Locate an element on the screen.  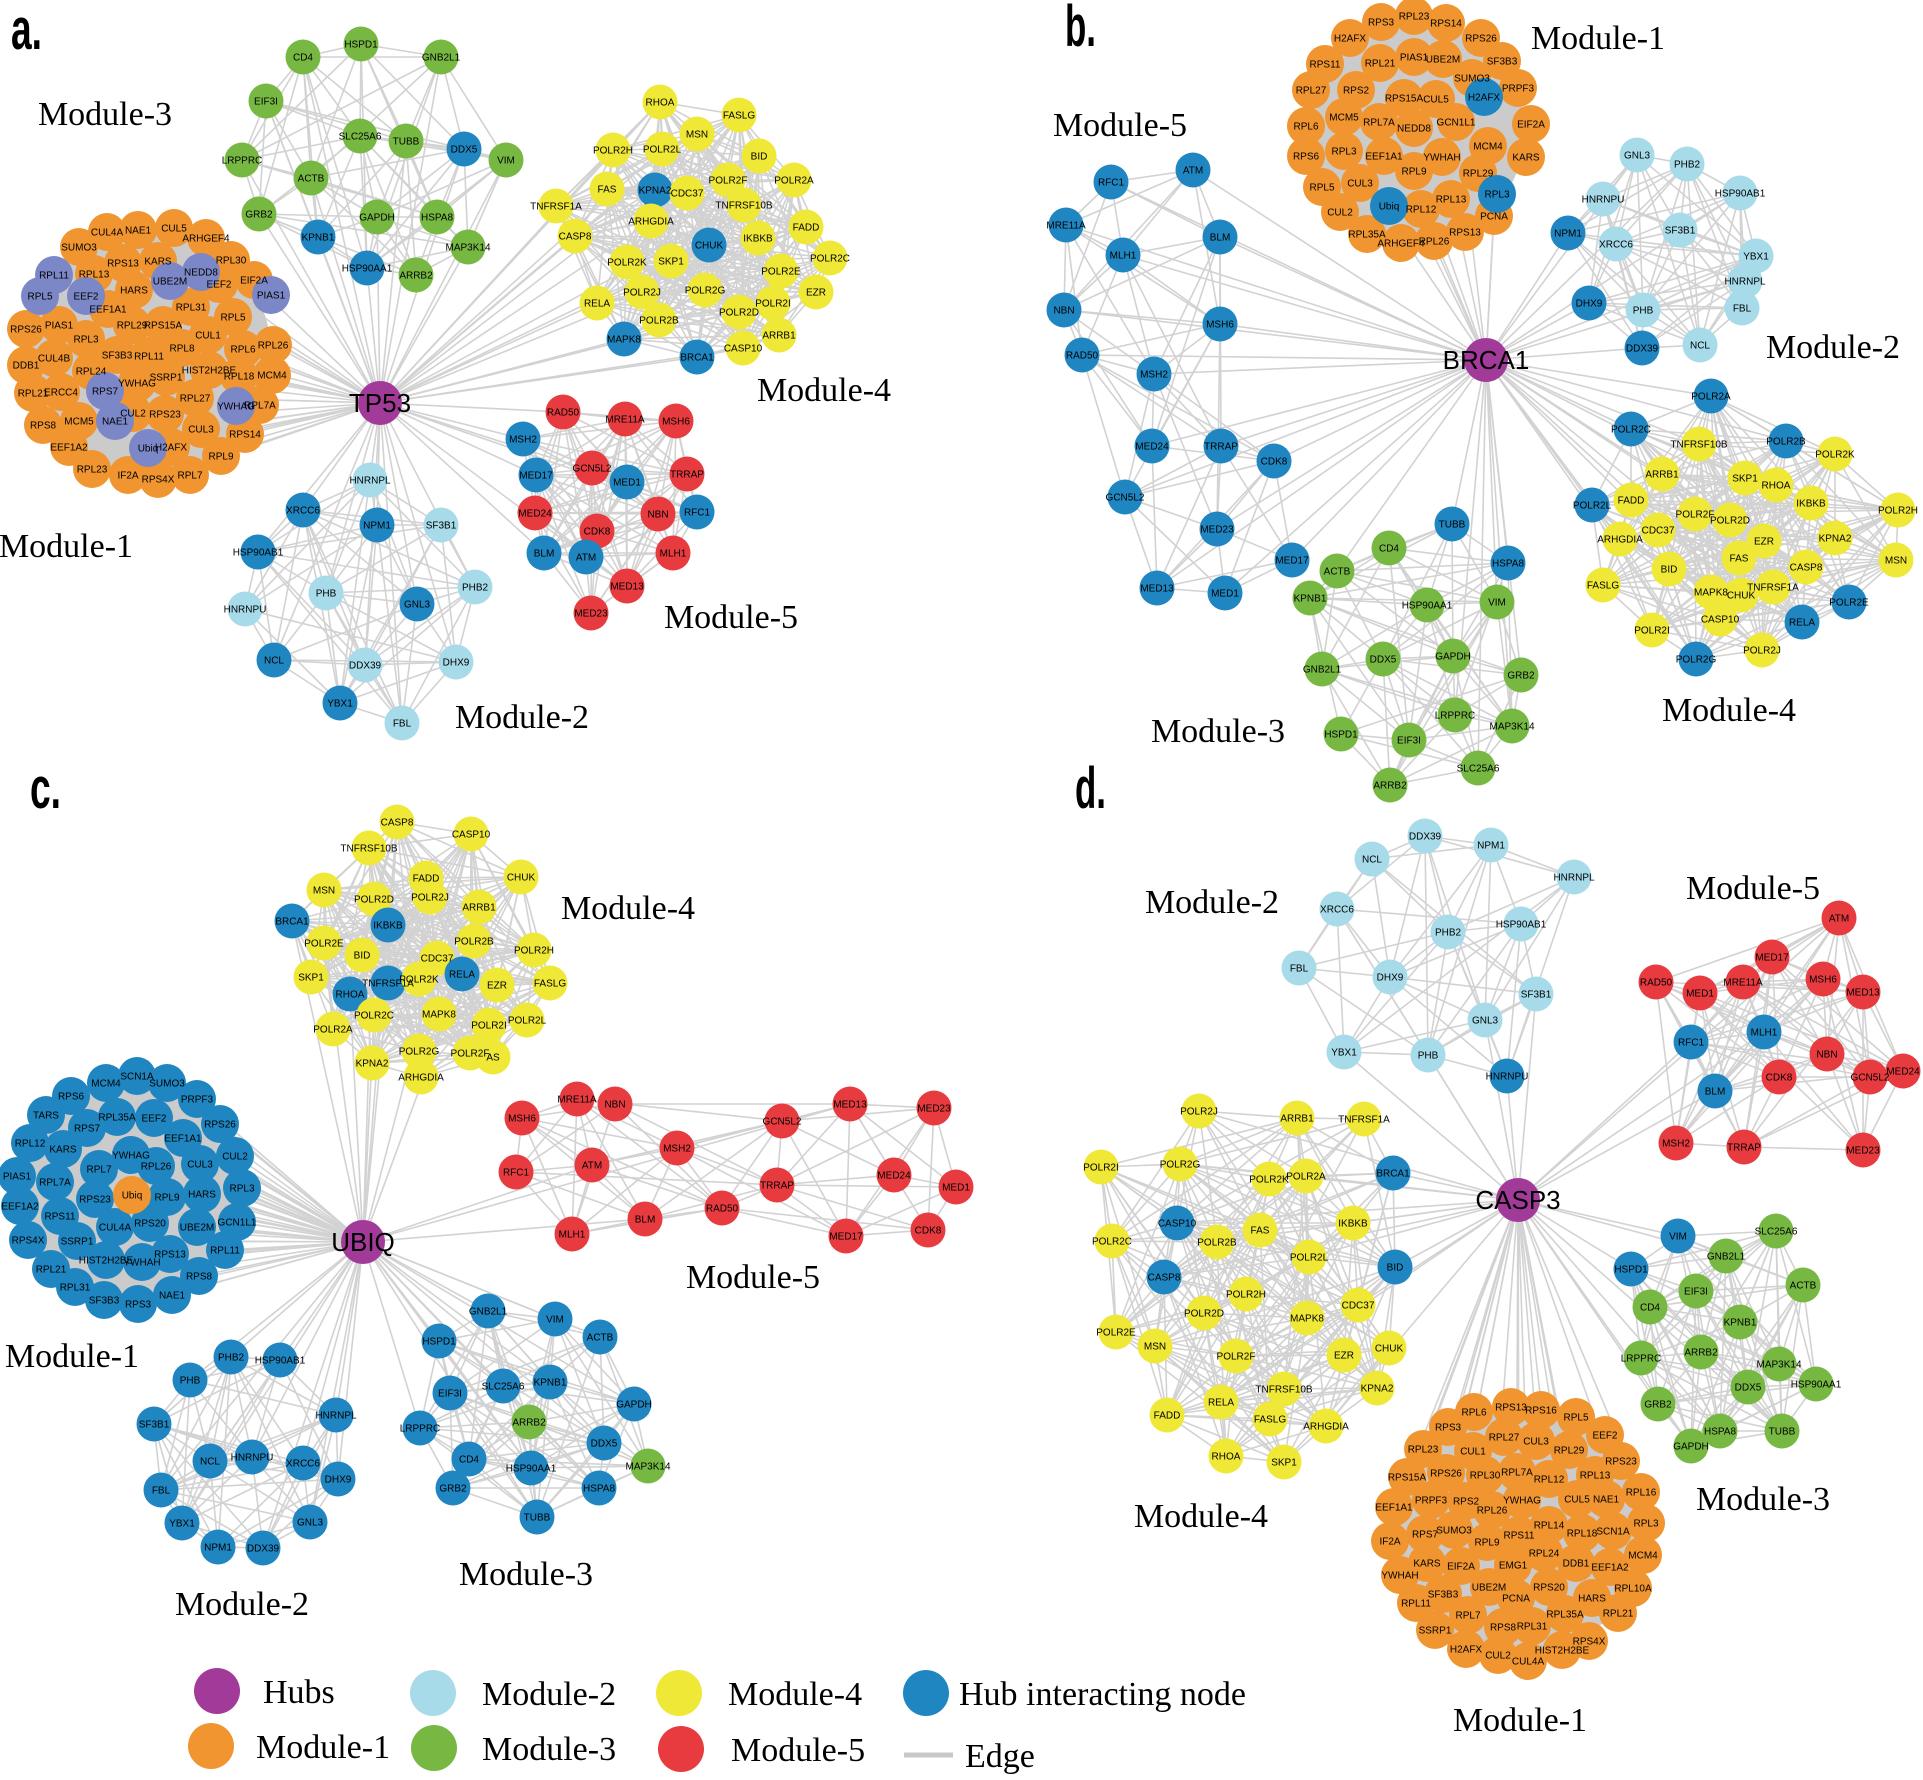
svg-text: RPS15A is located at coordinates (1404, 99).